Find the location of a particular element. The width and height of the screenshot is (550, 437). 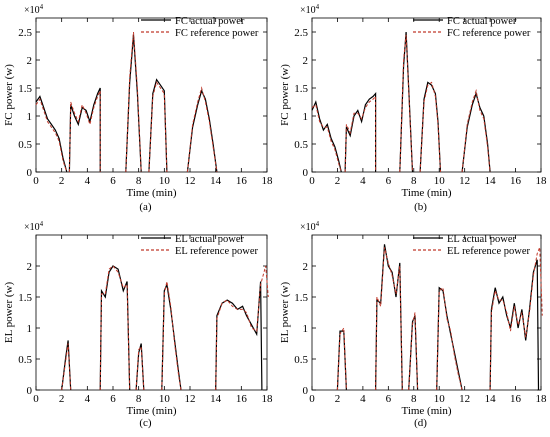

panel-caption: (c) is located at coordinates (145, 423).